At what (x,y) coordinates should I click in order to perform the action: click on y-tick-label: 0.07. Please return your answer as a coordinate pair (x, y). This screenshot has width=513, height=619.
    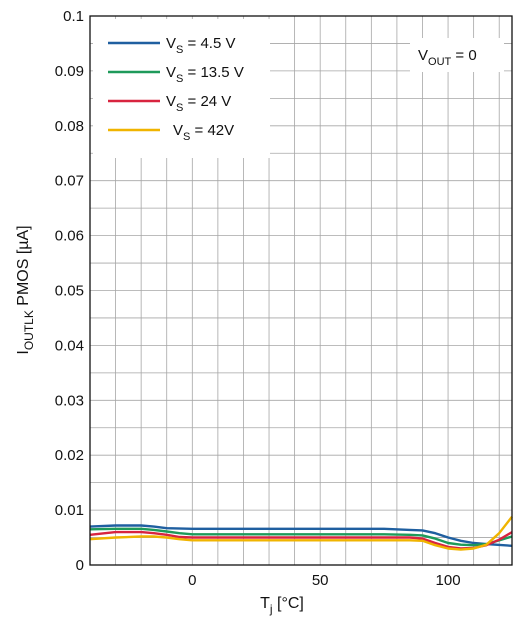
    Looking at the image, I should click on (69, 181).